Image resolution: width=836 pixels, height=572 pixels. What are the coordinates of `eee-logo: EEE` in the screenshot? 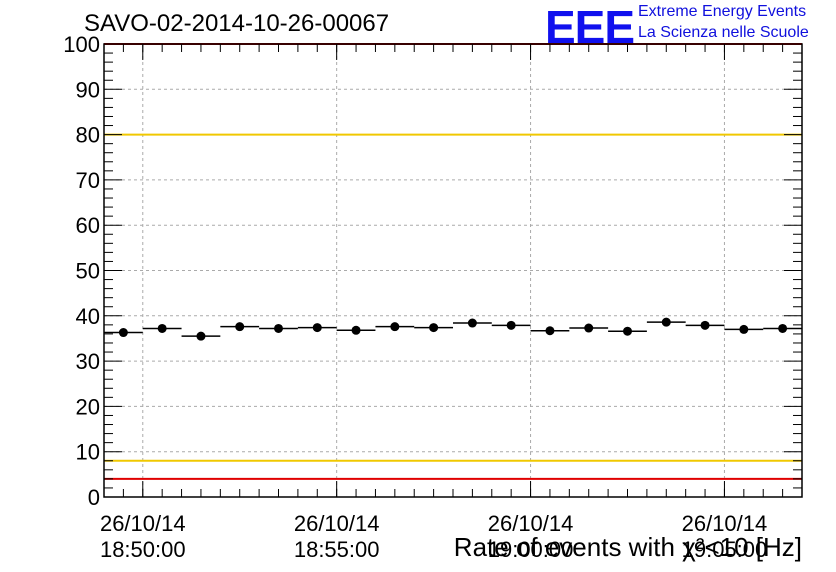 It's located at (590, 27).